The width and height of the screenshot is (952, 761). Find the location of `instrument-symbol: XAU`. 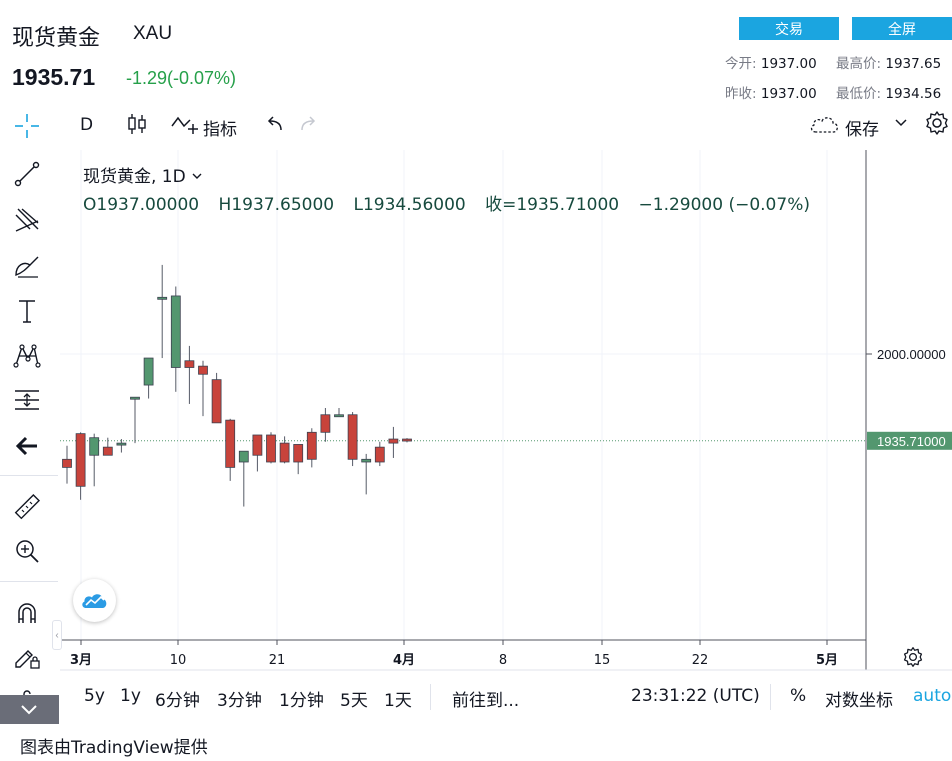

instrument-symbol: XAU is located at coordinates (153, 33).